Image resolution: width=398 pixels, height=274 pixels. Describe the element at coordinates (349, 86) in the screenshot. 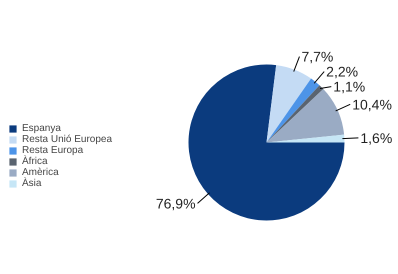

I see `data-label: 1,1%` at that location.